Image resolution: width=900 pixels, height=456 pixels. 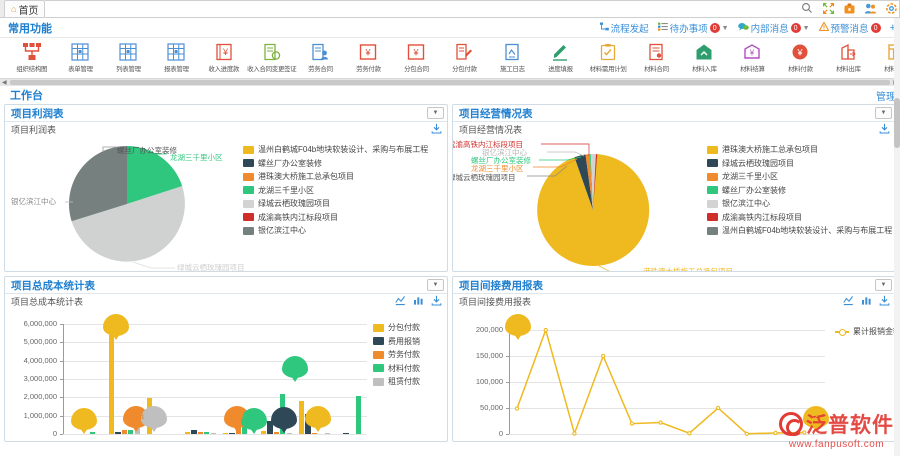 What do you see at coordinates (396, 354) in the screenshot?
I see `totalcost-legend-item: 劳务付款` at bounding box center [396, 354].